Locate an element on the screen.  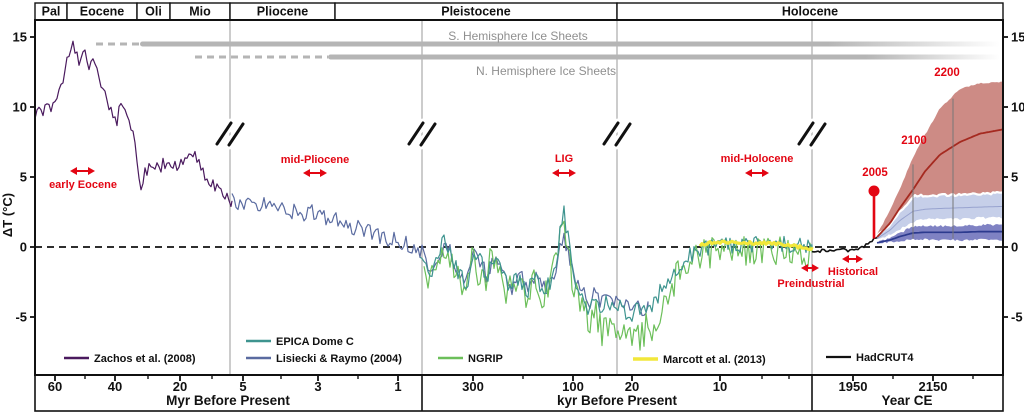
lollipop-marker-2005 is located at coordinates (874, 191).